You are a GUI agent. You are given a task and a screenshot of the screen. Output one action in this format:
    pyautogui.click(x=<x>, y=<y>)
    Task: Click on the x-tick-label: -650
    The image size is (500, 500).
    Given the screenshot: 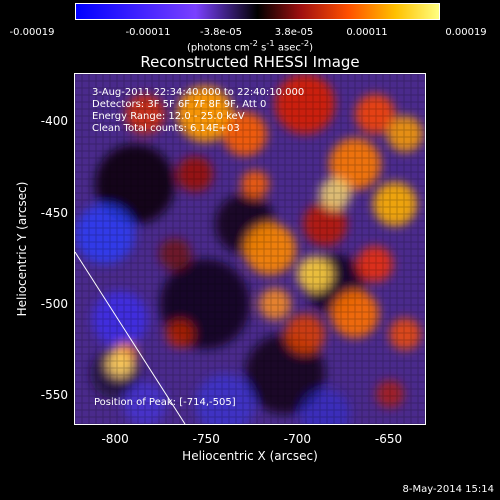 What is the action you would take?
    pyautogui.click(x=388, y=439)
    